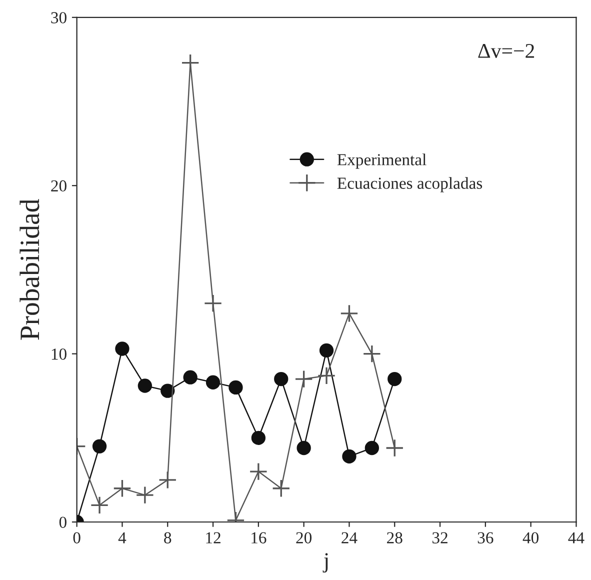 The height and width of the screenshot is (580, 591). What do you see at coordinates (58, 18) in the screenshot?
I see `y-tick-label: 30` at bounding box center [58, 18].